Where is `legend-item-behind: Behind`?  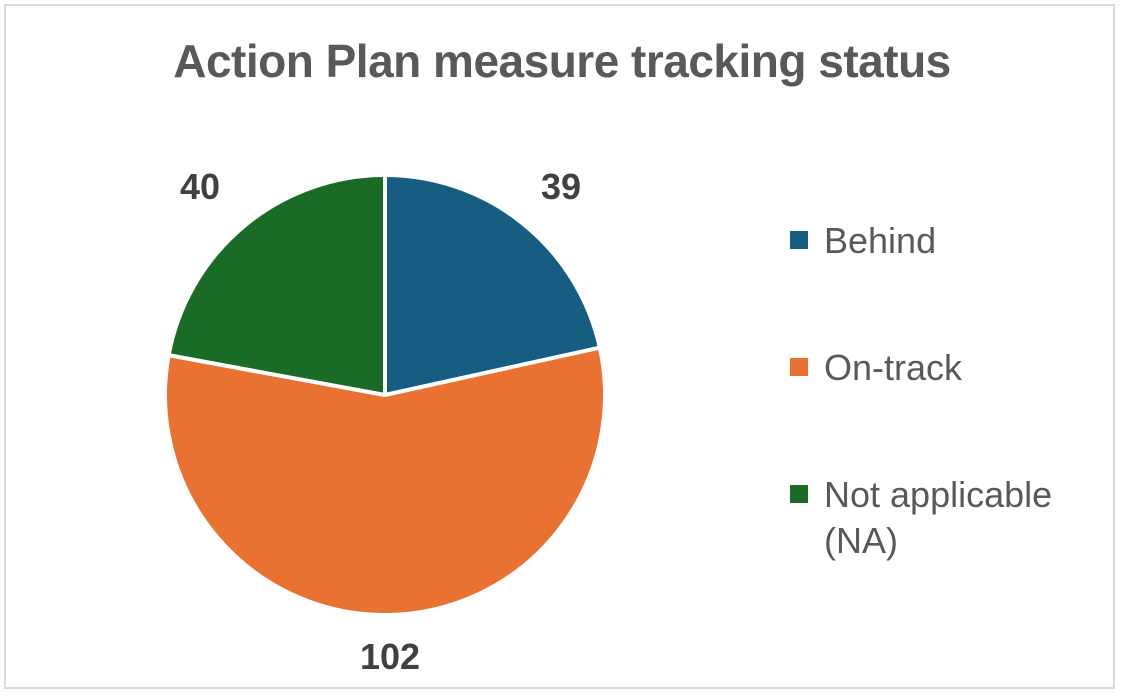 legend-item-behind: Behind is located at coordinates (863, 241).